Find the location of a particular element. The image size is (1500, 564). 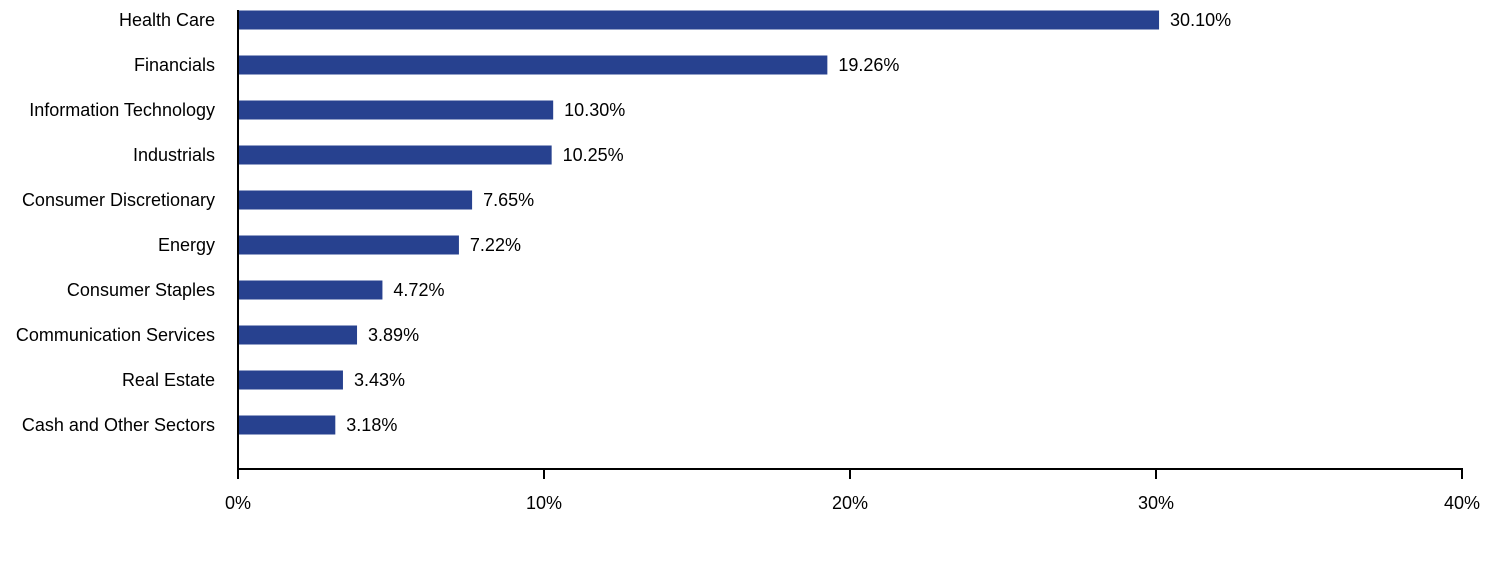

category-label: Cash and Other Sectors is located at coordinates (118, 425).